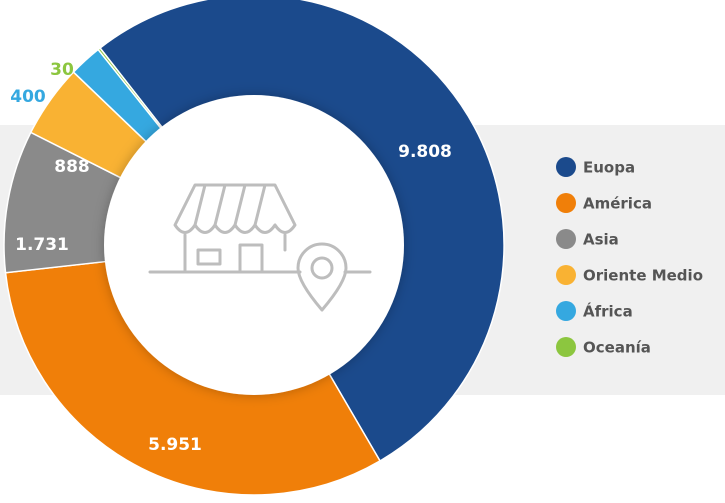  What do you see at coordinates (42, 245) in the screenshot?
I see `data-label: 1.731` at bounding box center [42, 245].